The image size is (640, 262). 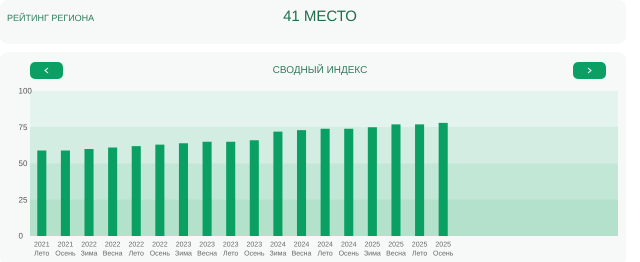 What do you see at coordinates (23, 199) in the screenshot?
I see `y-tick-label: 25` at bounding box center [23, 199].